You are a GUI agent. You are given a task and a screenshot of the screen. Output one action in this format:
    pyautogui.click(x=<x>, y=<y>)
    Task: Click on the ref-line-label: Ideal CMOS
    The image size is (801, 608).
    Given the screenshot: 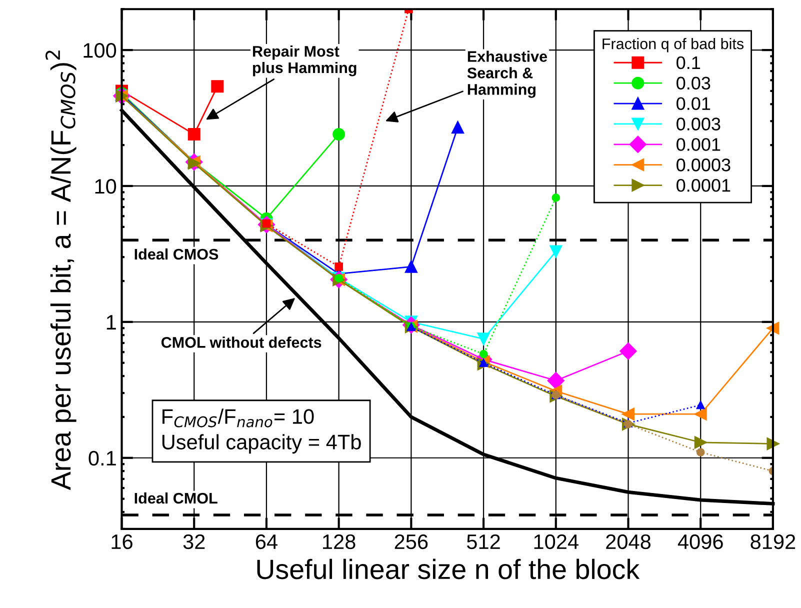 What is the action you would take?
    pyautogui.click(x=176, y=254)
    